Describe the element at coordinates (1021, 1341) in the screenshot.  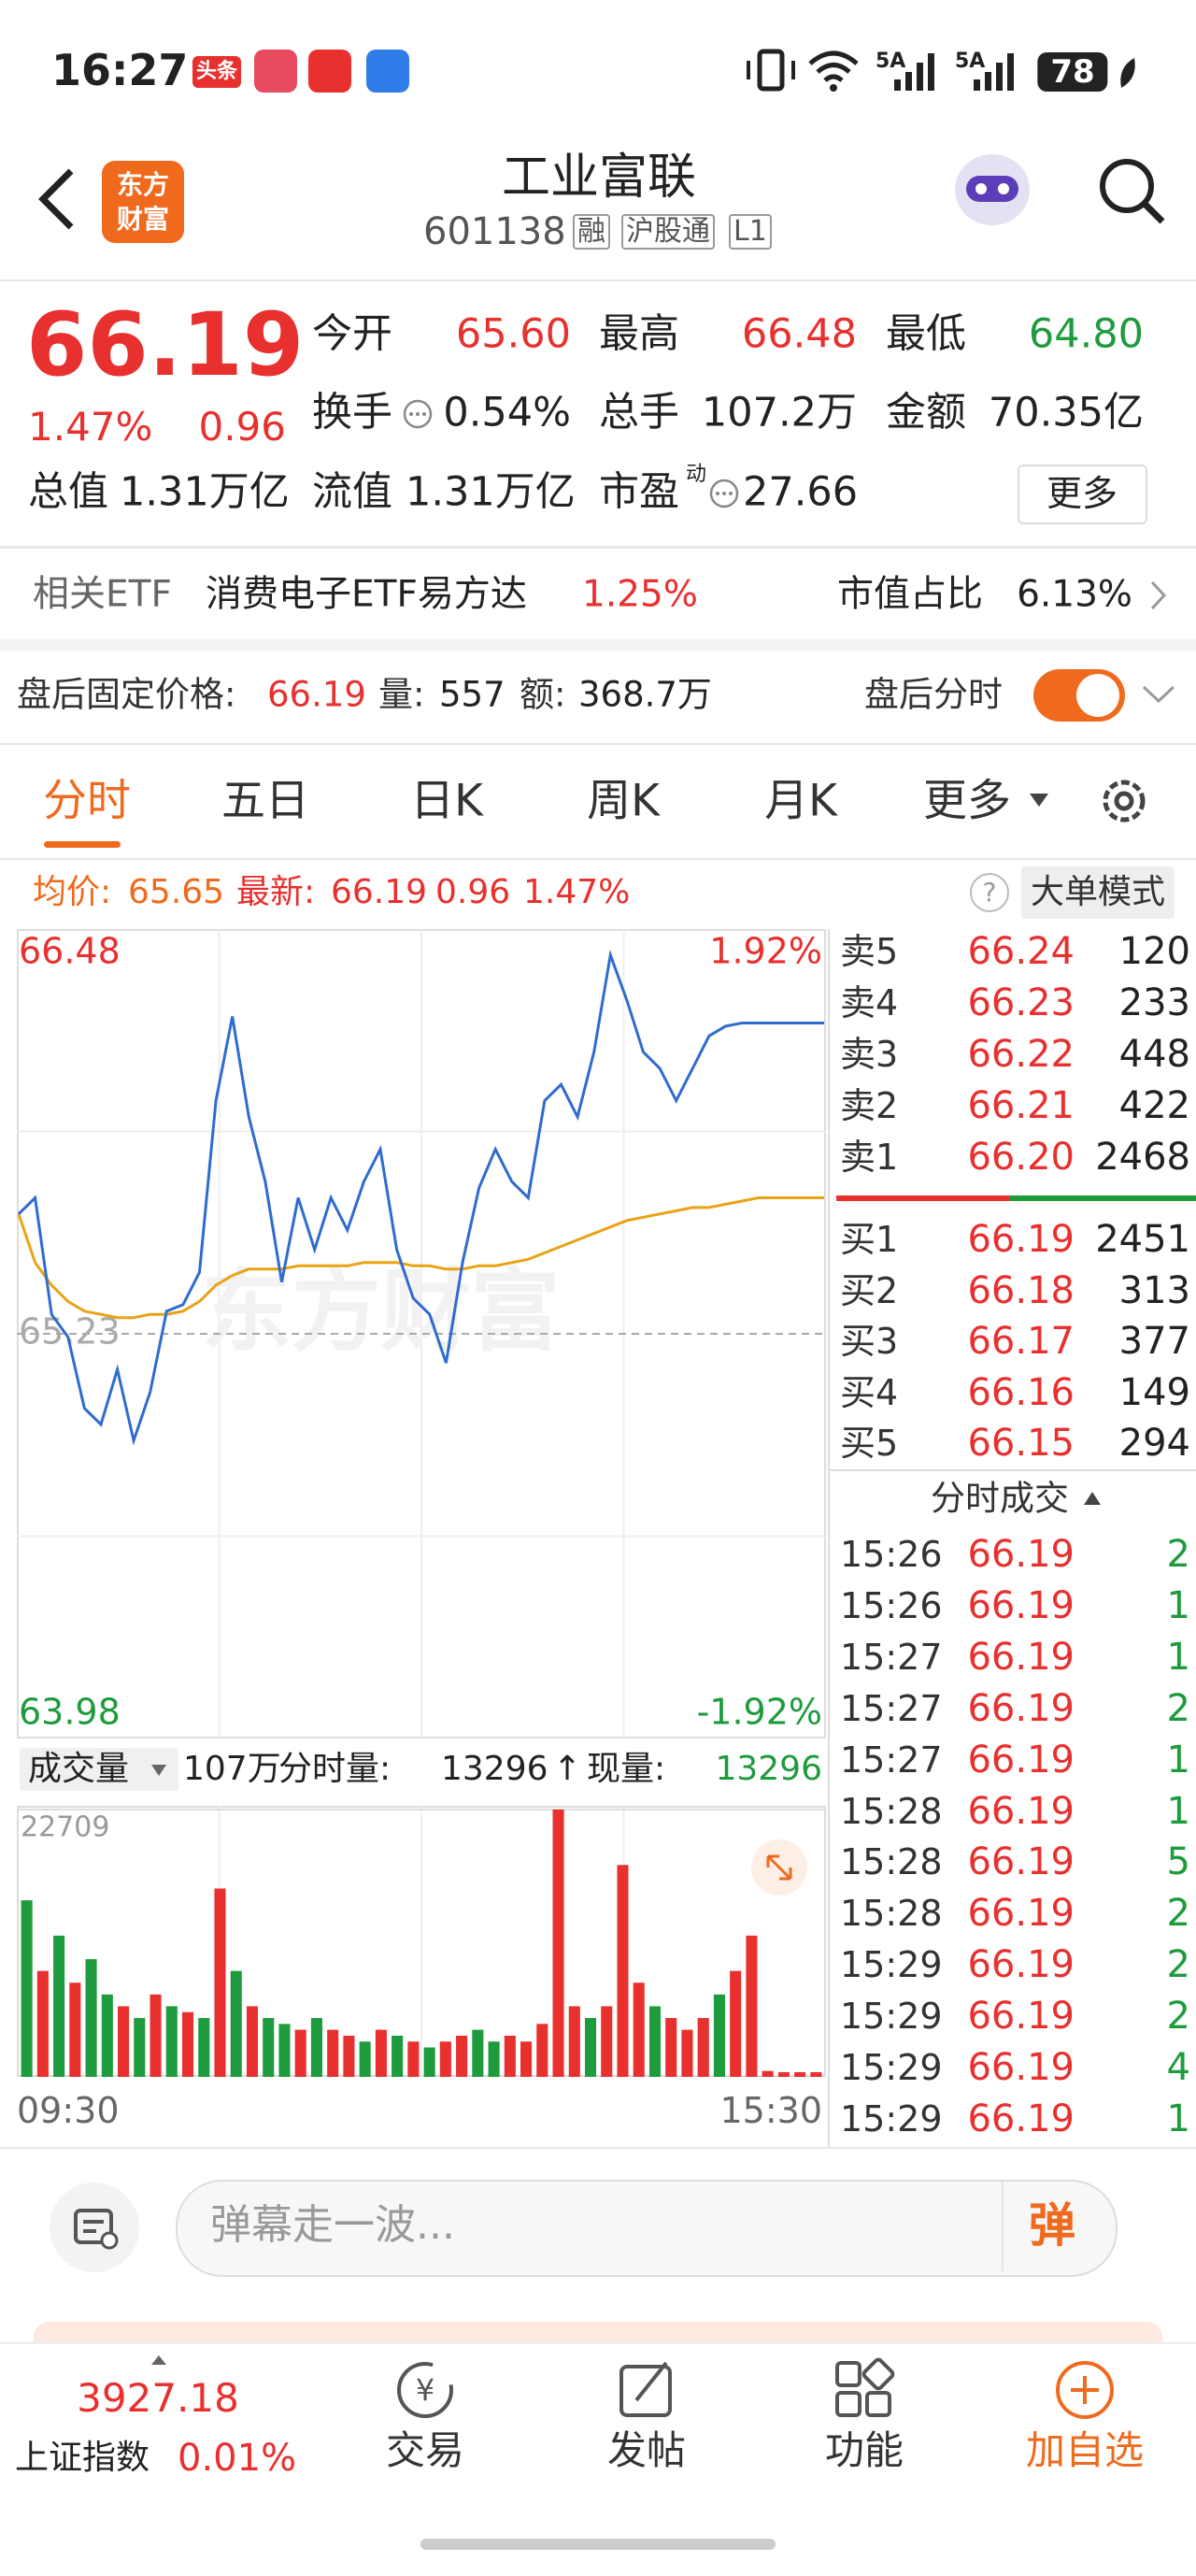
I see `book-price: 66.17` at that location.